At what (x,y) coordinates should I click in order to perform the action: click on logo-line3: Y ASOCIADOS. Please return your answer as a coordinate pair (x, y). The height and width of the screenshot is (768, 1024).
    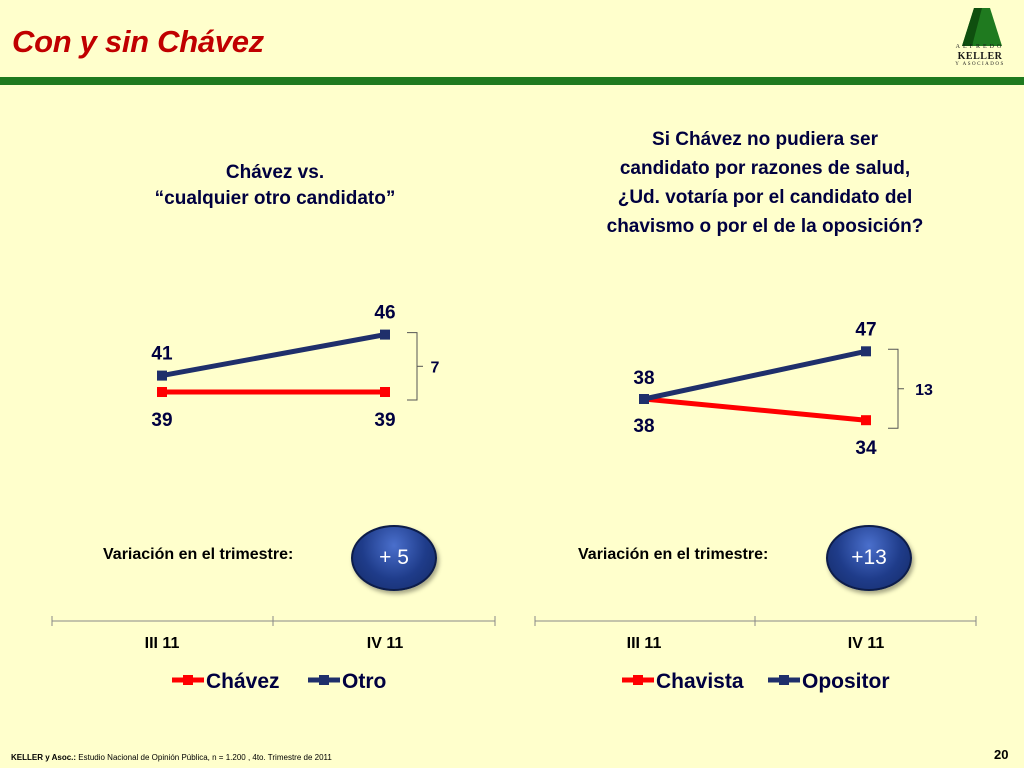
    Looking at the image, I should click on (980, 64).